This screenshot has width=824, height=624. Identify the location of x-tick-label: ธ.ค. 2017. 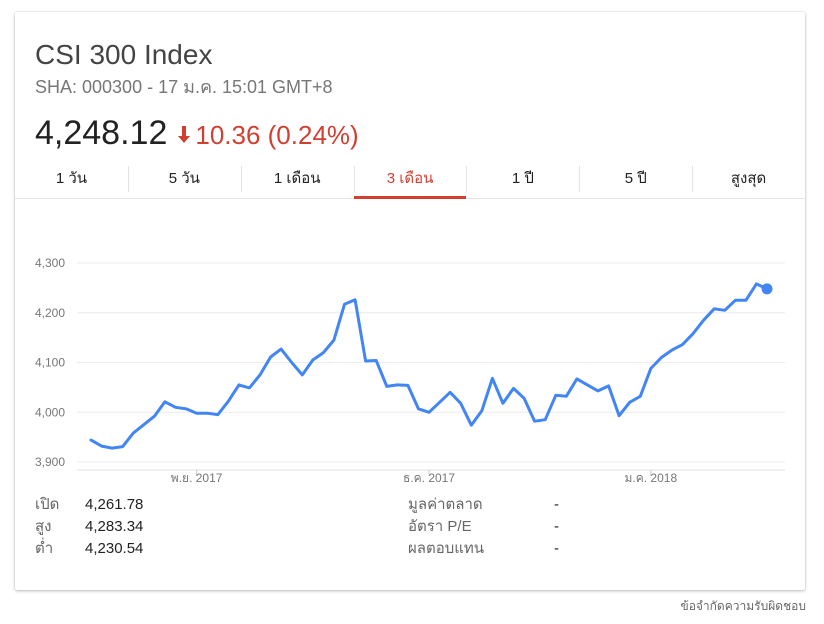
(429, 476).